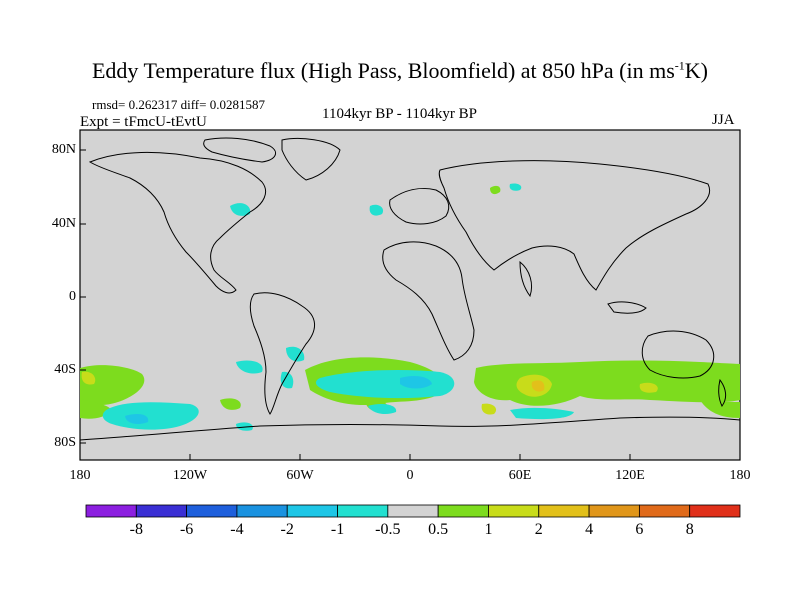  I want to click on lat-label: 80N, so click(63, 149).